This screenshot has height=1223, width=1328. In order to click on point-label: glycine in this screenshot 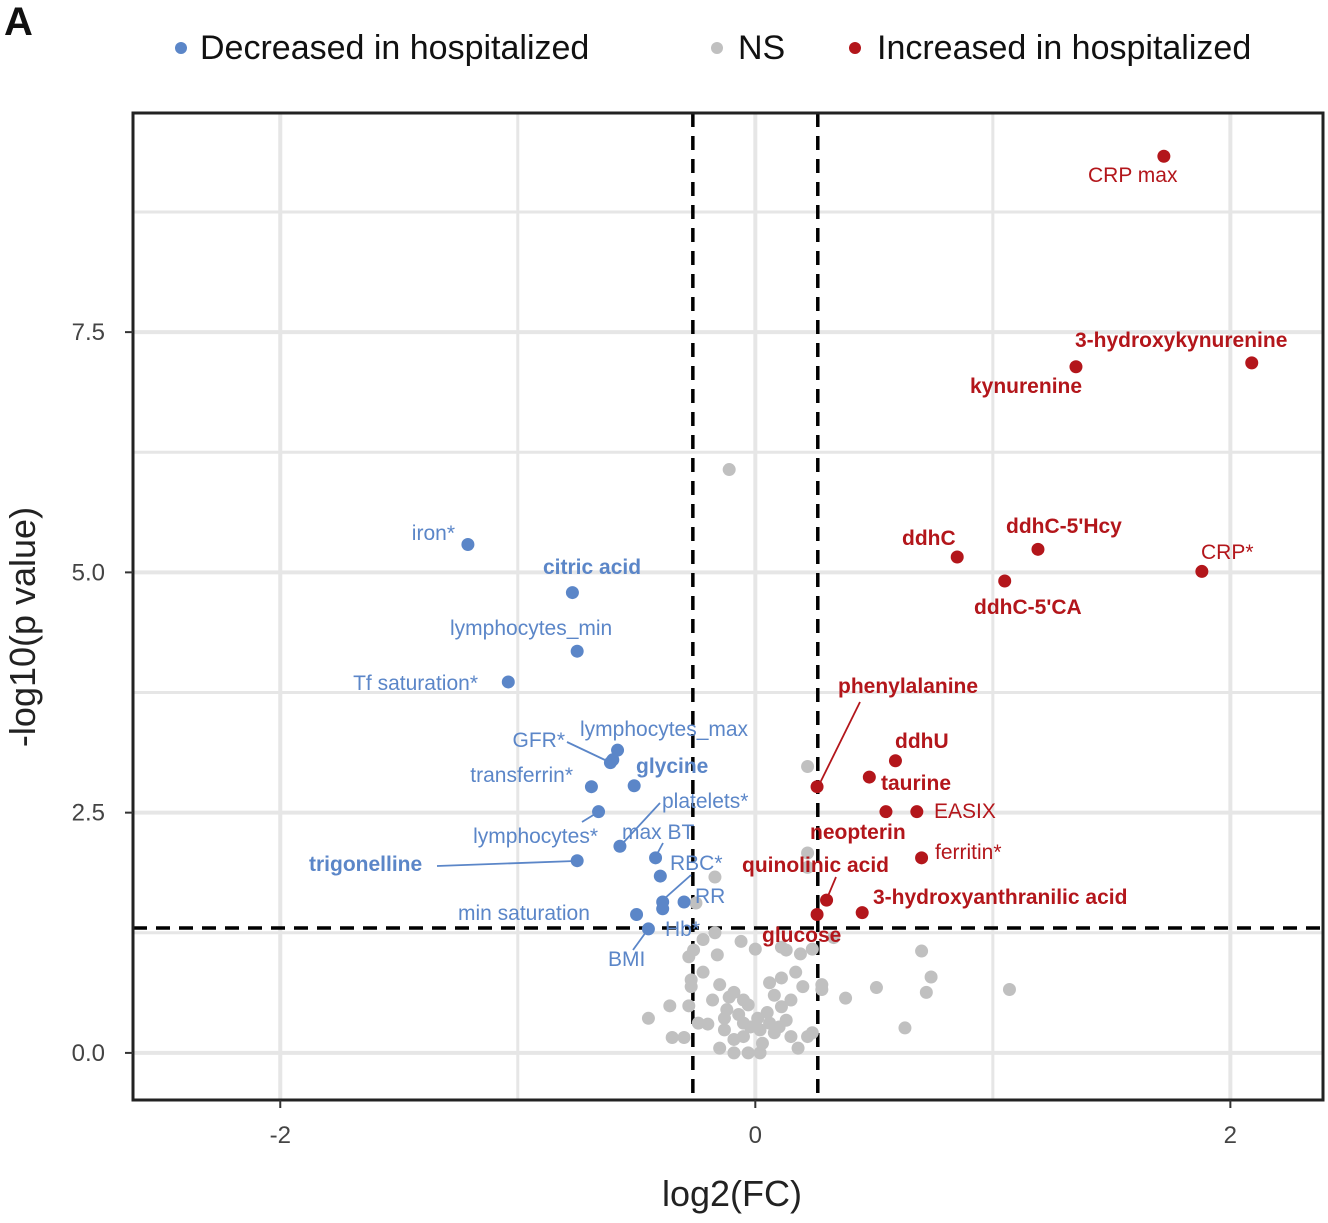, I will do `click(672, 766)`.